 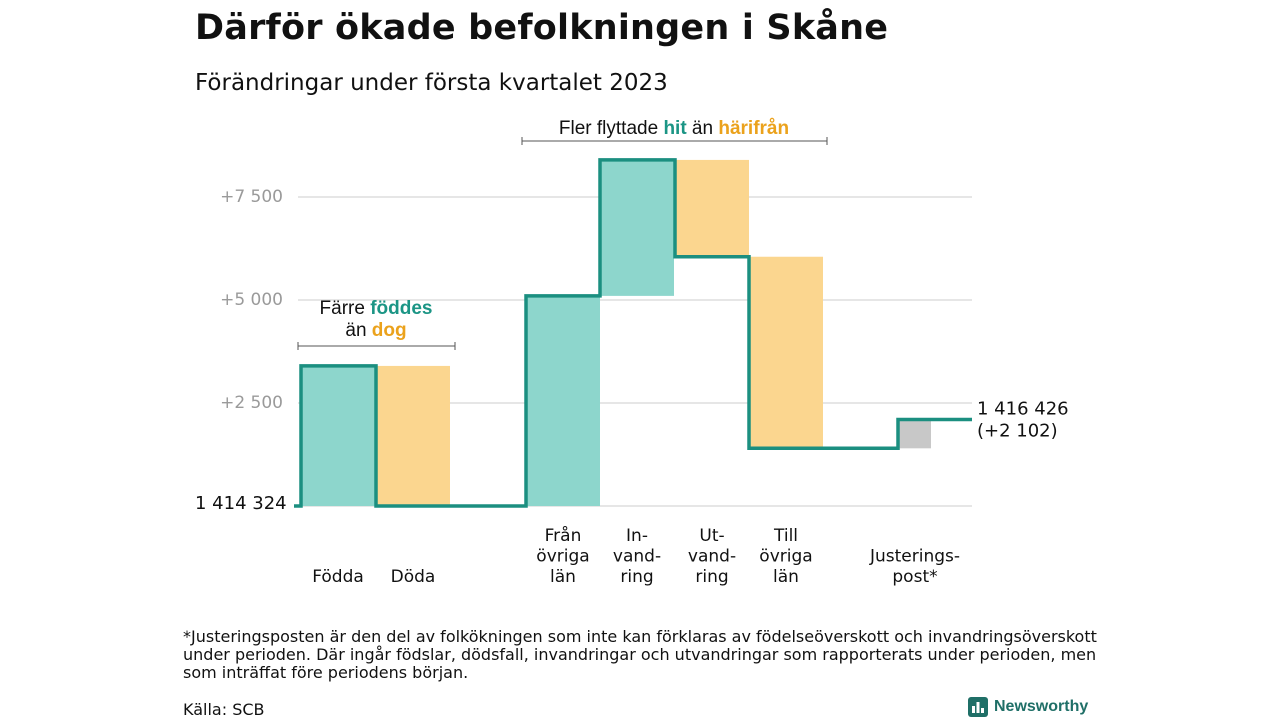 What do you see at coordinates (914, 434) in the screenshot?
I see `bar-justeringspost` at bounding box center [914, 434].